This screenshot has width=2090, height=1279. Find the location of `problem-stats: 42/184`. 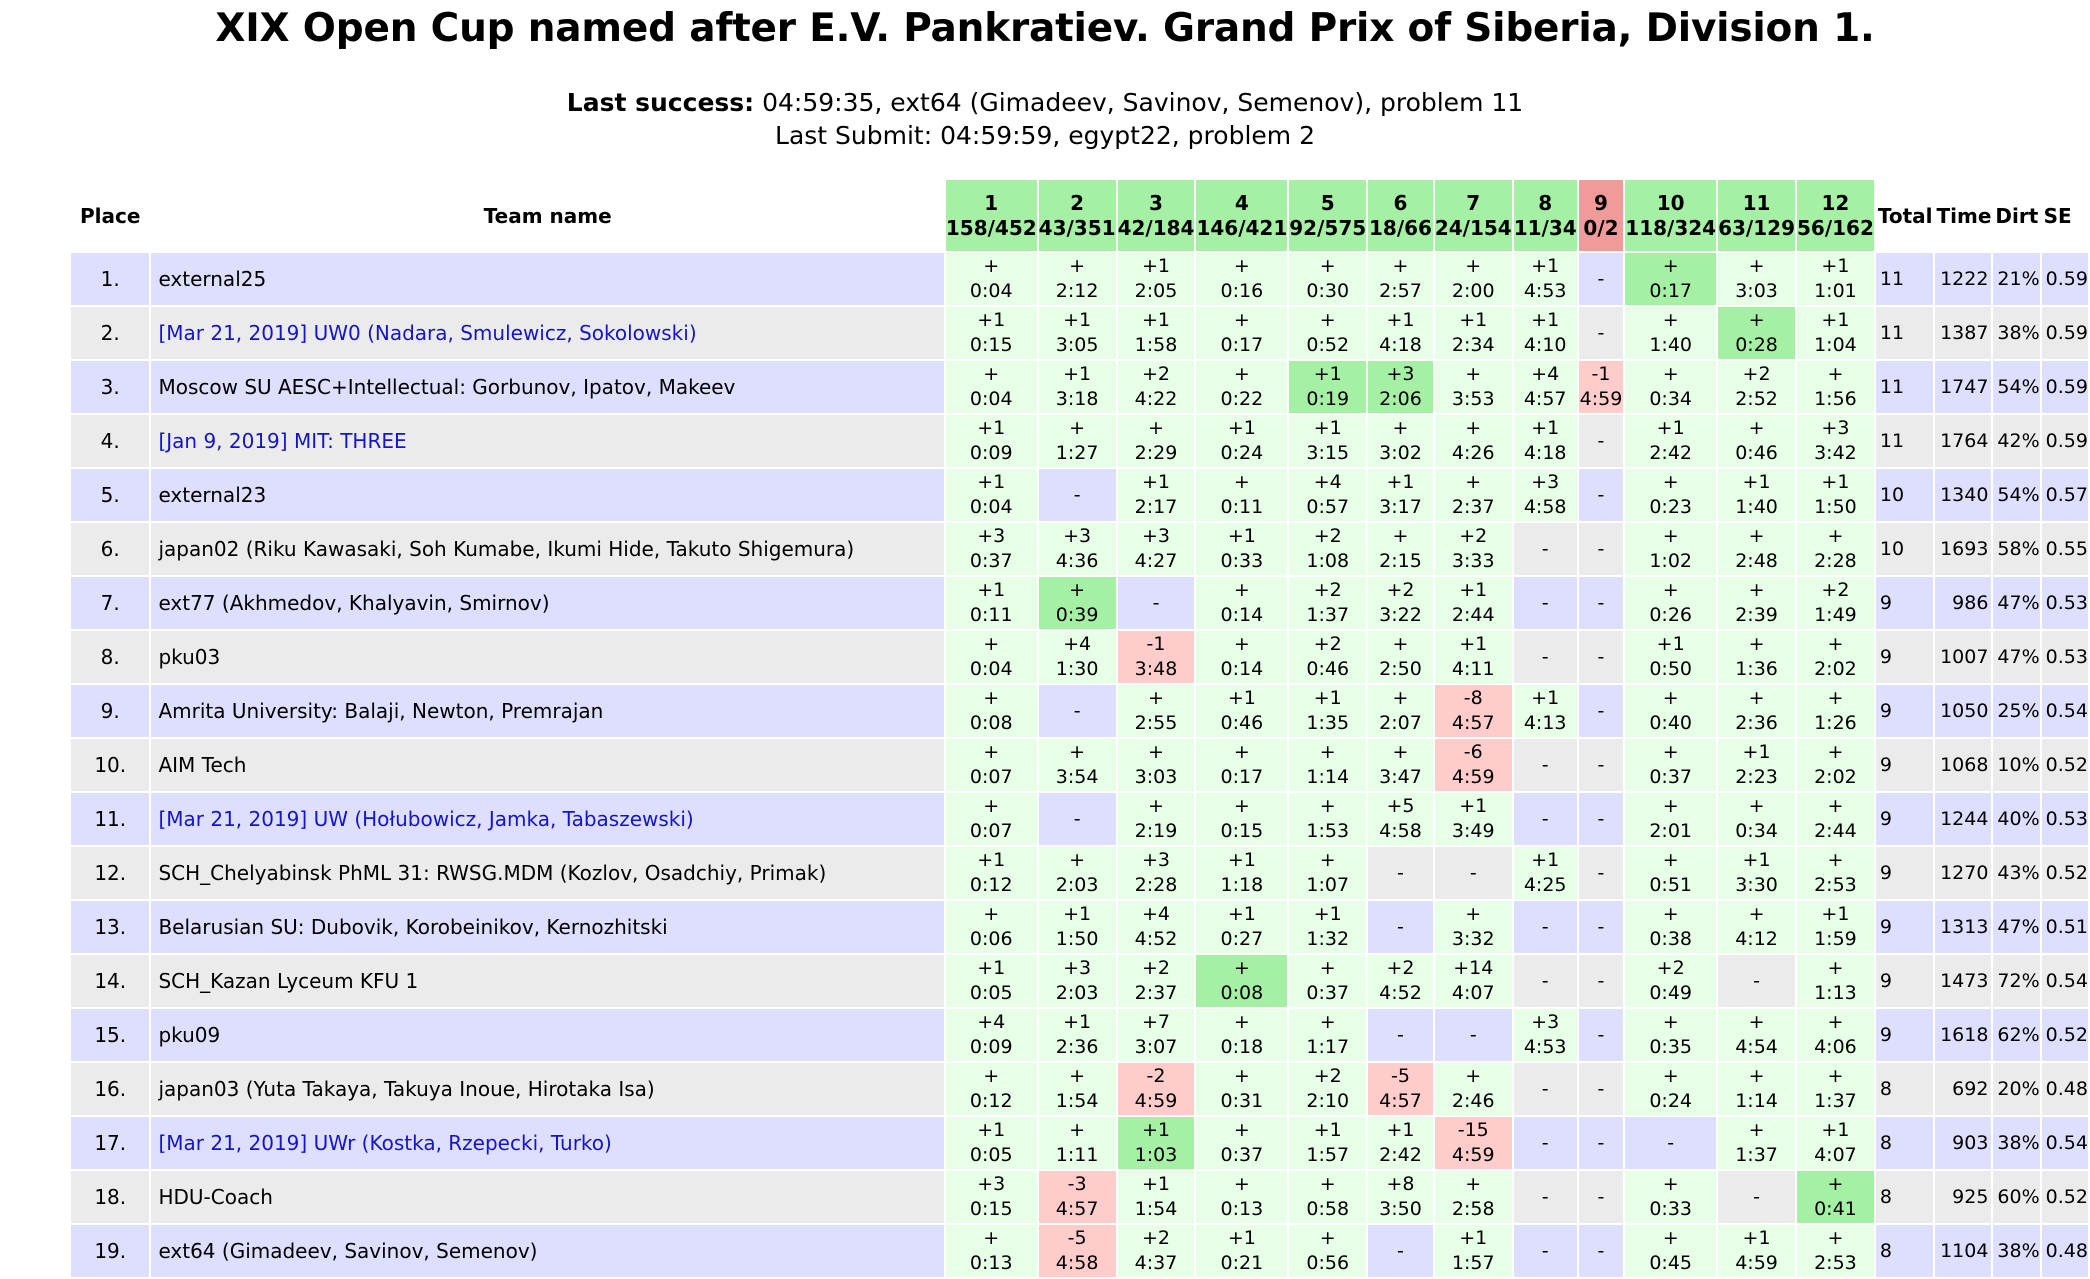

problem-stats: 42/184 is located at coordinates (1156, 227).